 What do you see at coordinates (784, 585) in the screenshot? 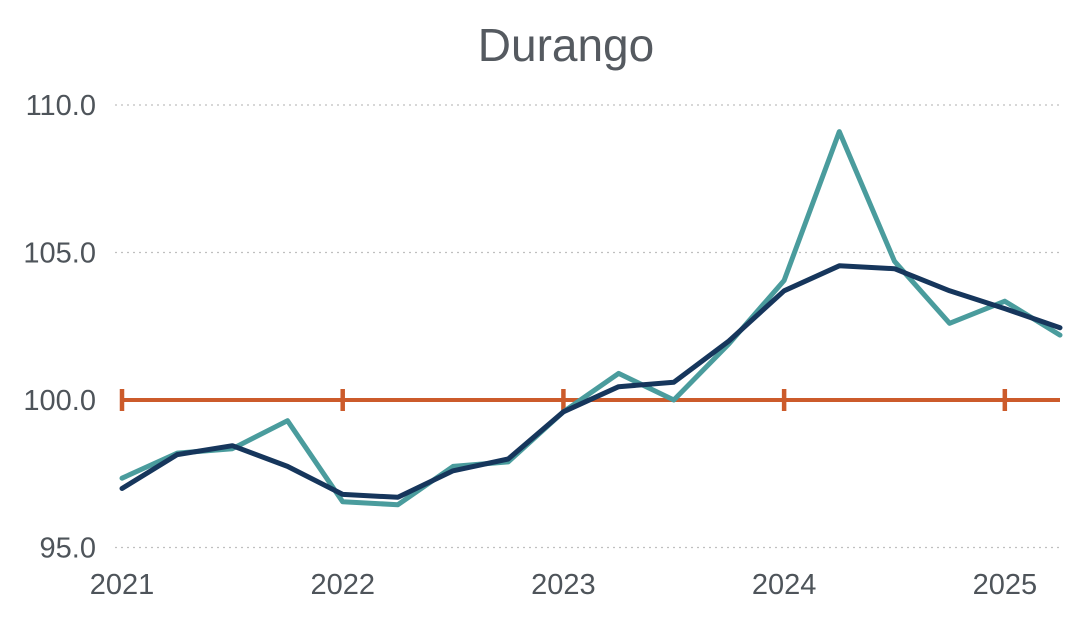
I see `x-axis-label-2024: 2024` at bounding box center [784, 585].